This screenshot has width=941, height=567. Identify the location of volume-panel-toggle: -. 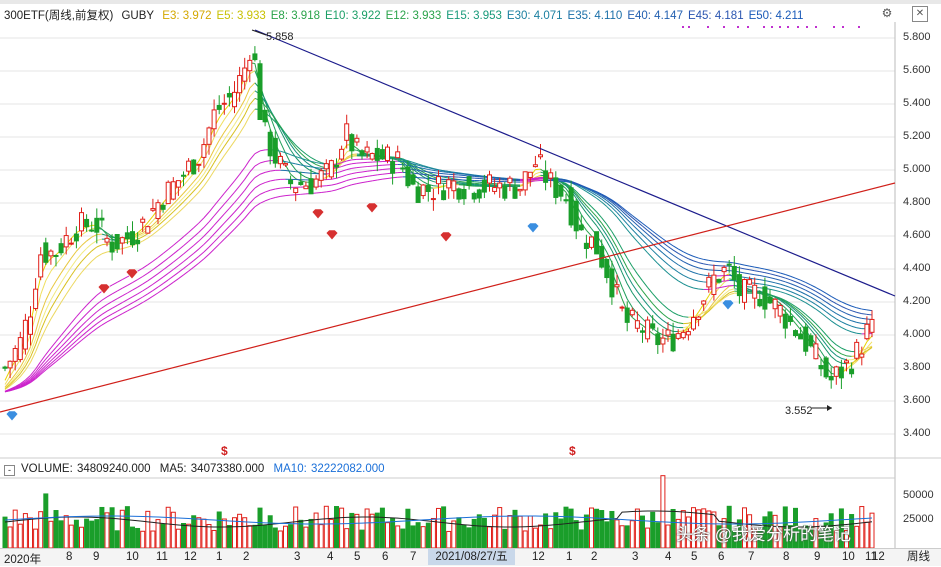
(9, 470).